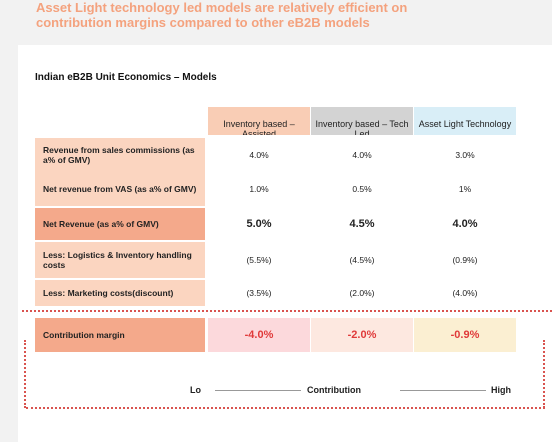 Image resolution: width=552 pixels, height=442 pixels. What do you see at coordinates (120, 293) in the screenshot?
I see `row-label: Less: Marketing costs(discount)` at bounding box center [120, 293].